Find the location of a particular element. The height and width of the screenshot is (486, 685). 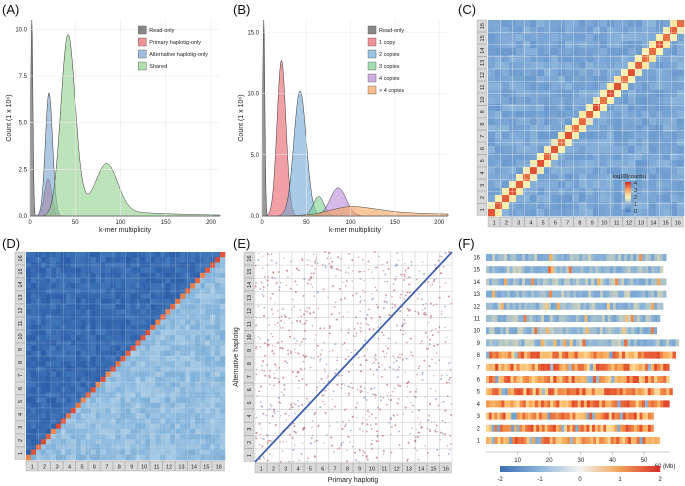

y-tick-label: 5.0 is located at coordinates (23, 124).